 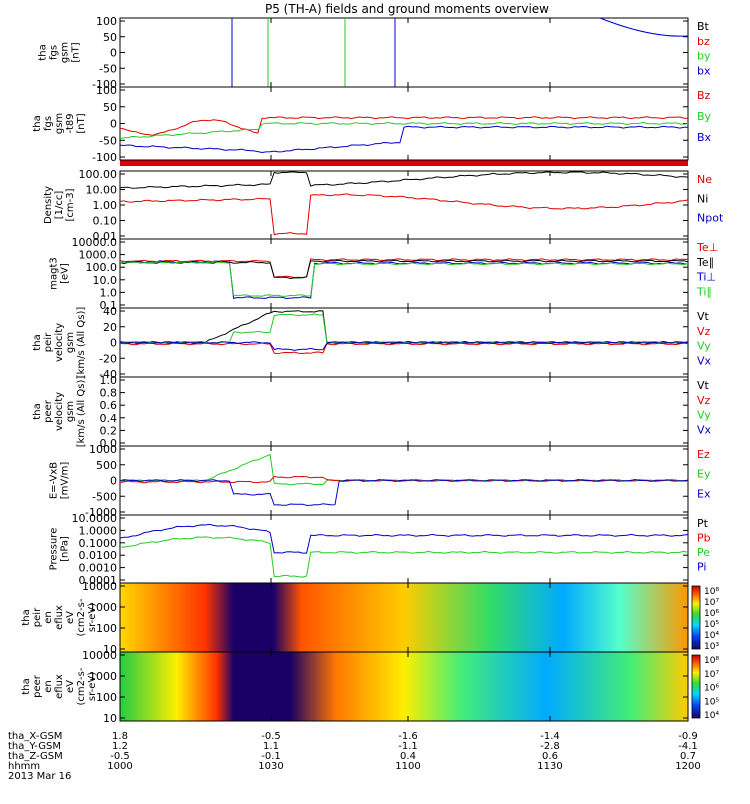 I want to click on legend-entry: Vt, so click(x=703, y=316).